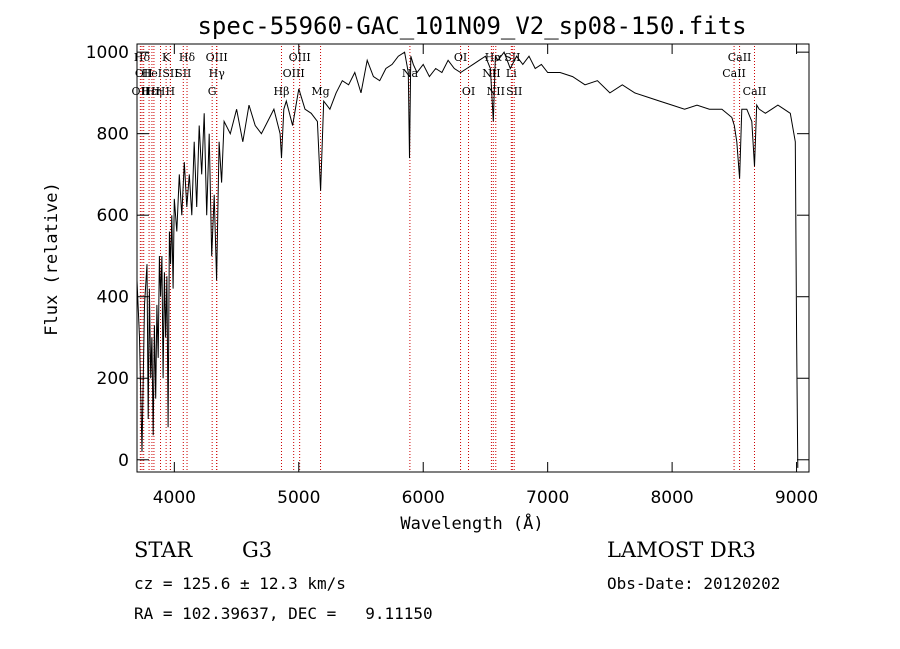 The height and width of the screenshot is (649, 900). Describe the element at coordinates (681, 550) in the screenshot. I see `survey-name: LAMOST DR3` at that location.